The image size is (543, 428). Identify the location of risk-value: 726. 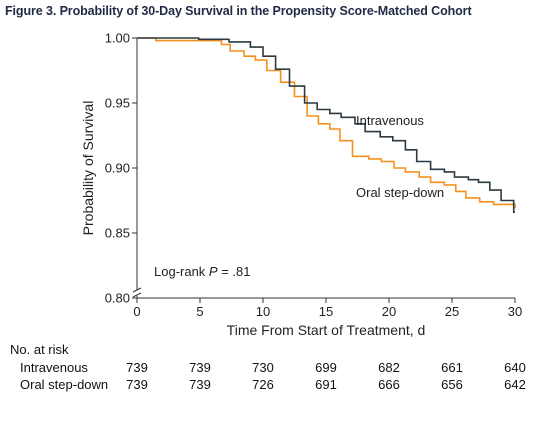
(263, 384).